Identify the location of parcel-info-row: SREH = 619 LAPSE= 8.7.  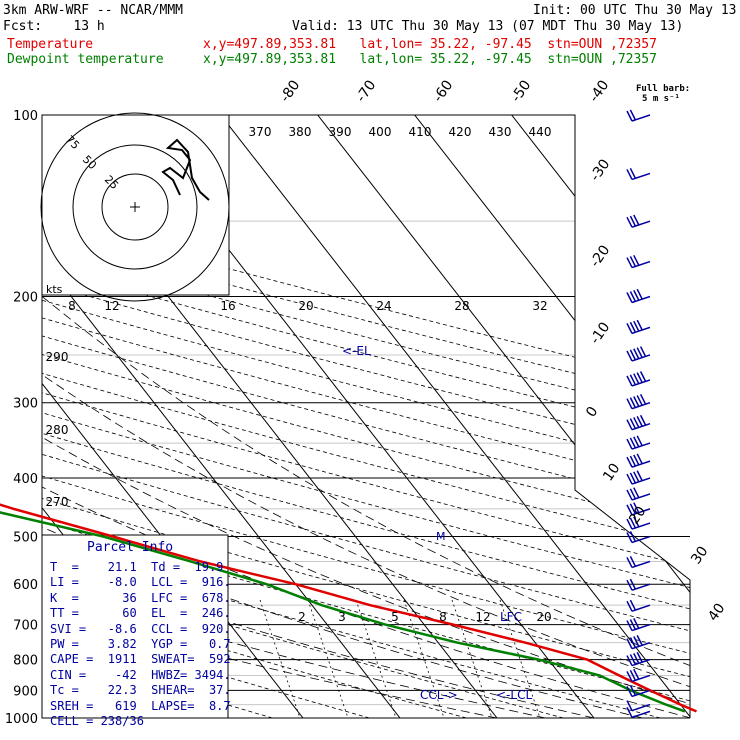
(140, 705).